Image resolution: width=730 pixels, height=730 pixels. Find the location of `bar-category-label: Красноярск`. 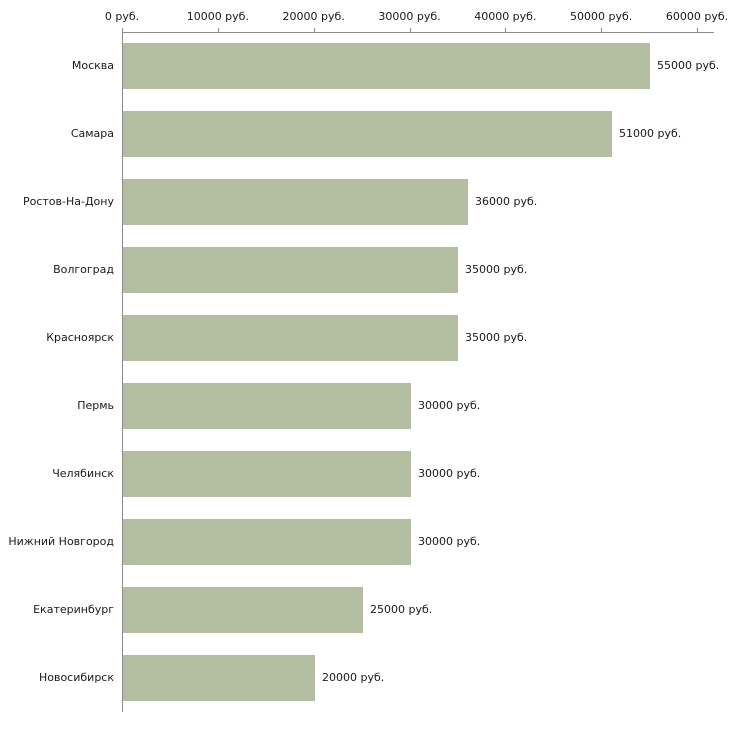

bar-category-label: Красноярск is located at coordinates (80, 337).